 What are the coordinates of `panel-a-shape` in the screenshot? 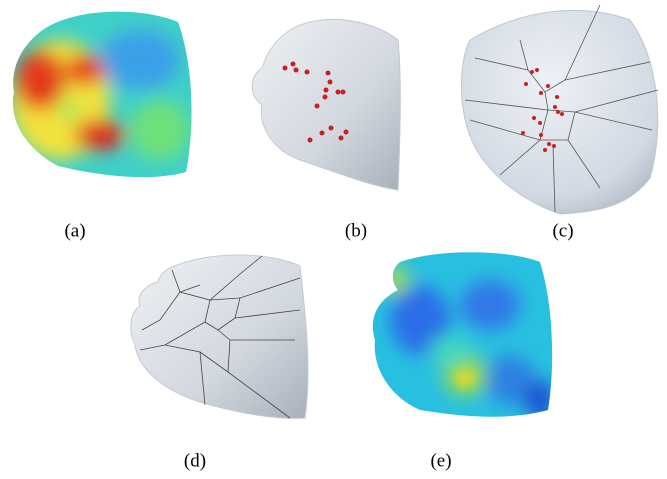 It's located at (102, 94).